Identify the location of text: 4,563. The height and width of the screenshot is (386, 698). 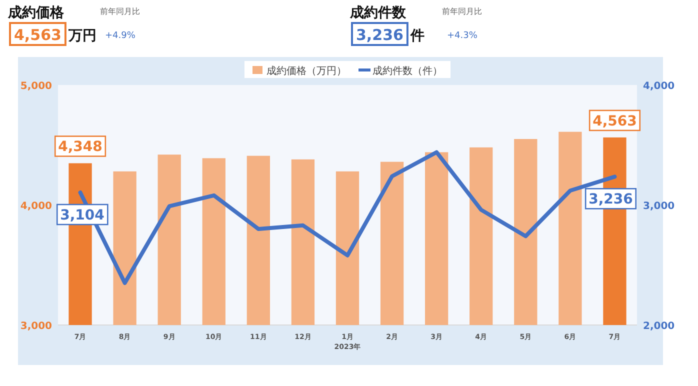
(38, 35).